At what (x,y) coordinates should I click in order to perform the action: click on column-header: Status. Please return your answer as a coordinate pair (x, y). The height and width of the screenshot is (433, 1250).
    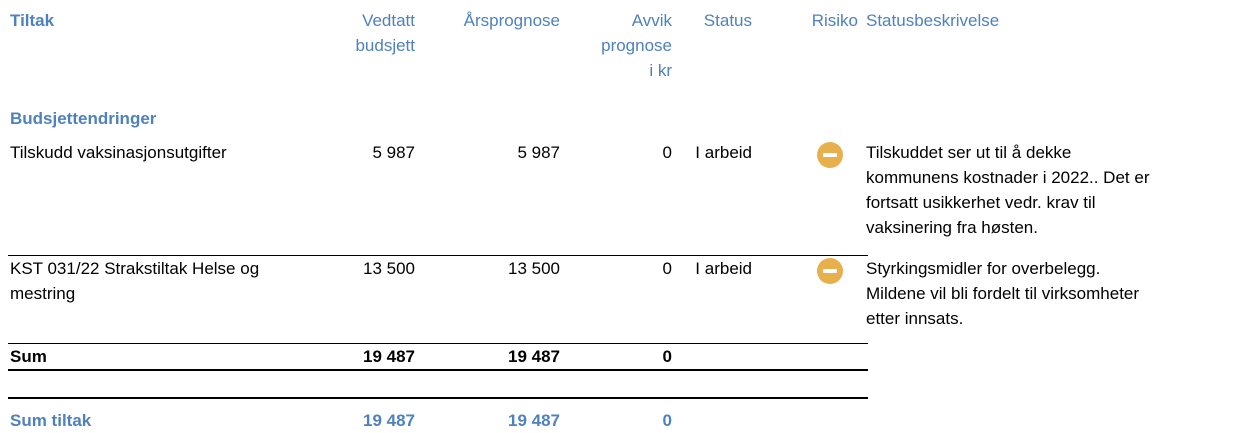
    Looking at the image, I should click on (727, 20).